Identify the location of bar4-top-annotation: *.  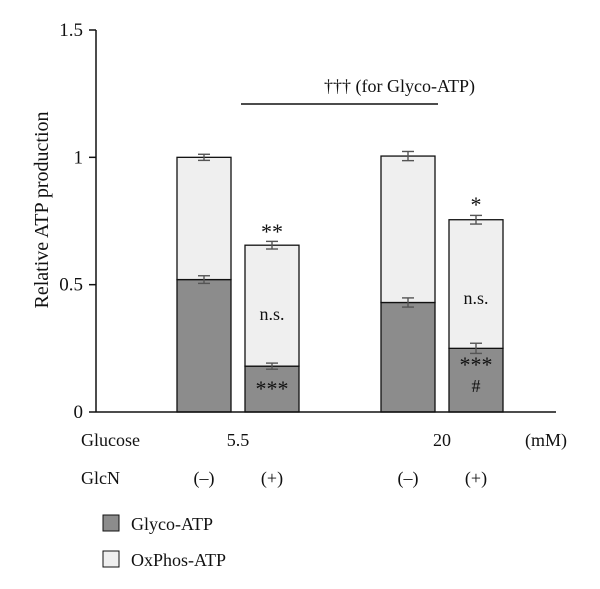
(476, 204).